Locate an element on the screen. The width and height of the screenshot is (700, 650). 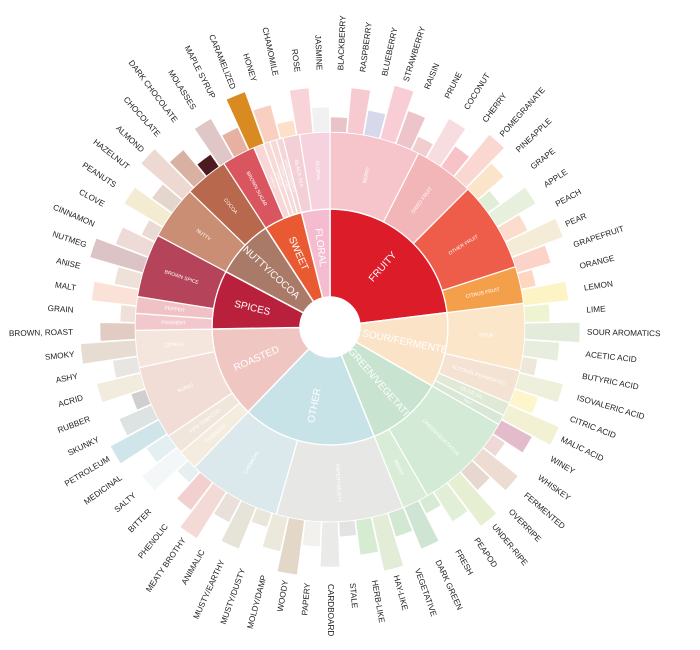
leaf-bar-medicinal is located at coordinates (161, 449).